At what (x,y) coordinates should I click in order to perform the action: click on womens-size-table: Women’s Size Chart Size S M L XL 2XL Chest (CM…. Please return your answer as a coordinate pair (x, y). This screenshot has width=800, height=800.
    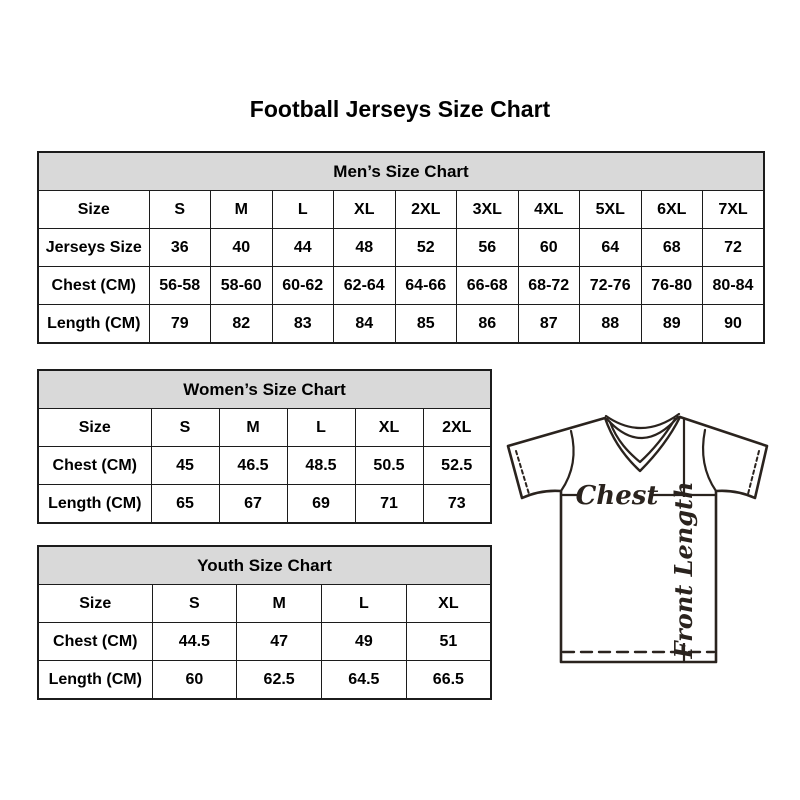
    Looking at the image, I should click on (264, 446).